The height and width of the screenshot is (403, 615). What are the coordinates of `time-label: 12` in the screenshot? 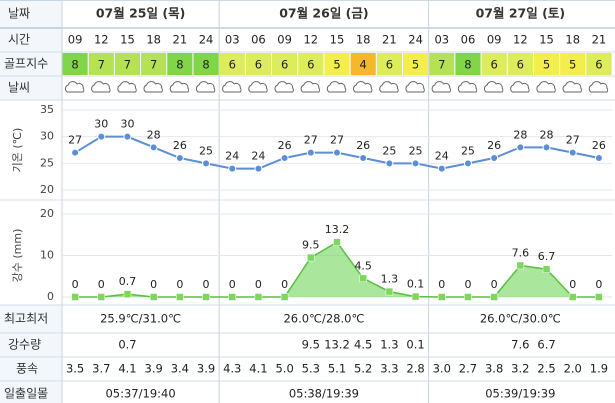 It's located at (520, 40).